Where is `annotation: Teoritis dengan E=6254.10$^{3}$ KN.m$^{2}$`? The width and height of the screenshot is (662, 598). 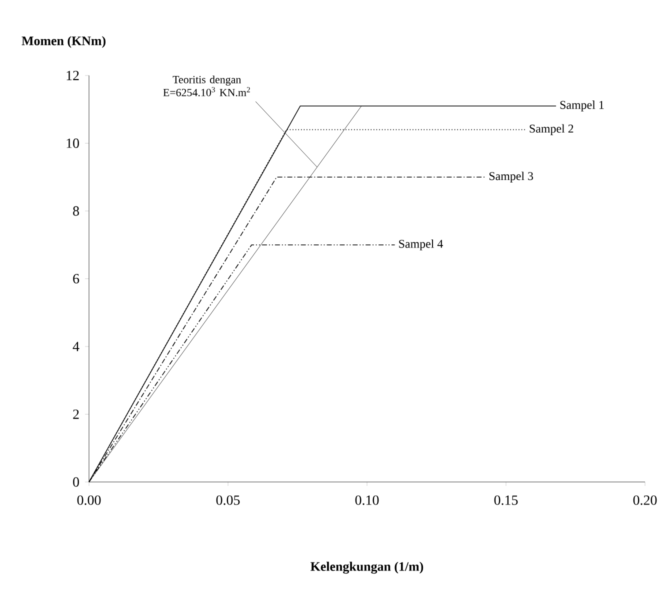
annotation: Teoritis dengan E=6254.10$^{3}$ KN.m$^{2}$ is located at coordinates (206, 86).